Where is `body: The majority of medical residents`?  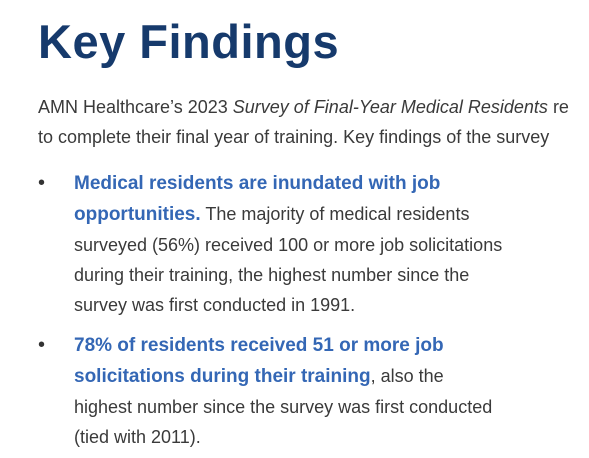 body: The majority of medical residents is located at coordinates (337, 214).